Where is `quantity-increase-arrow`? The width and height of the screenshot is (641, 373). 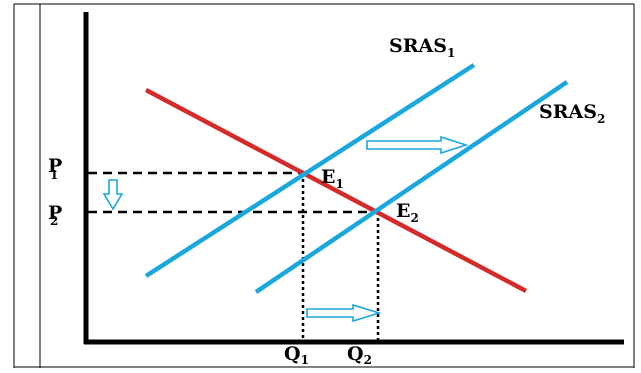
quantity-increase-arrow is located at coordinates (344, 313).